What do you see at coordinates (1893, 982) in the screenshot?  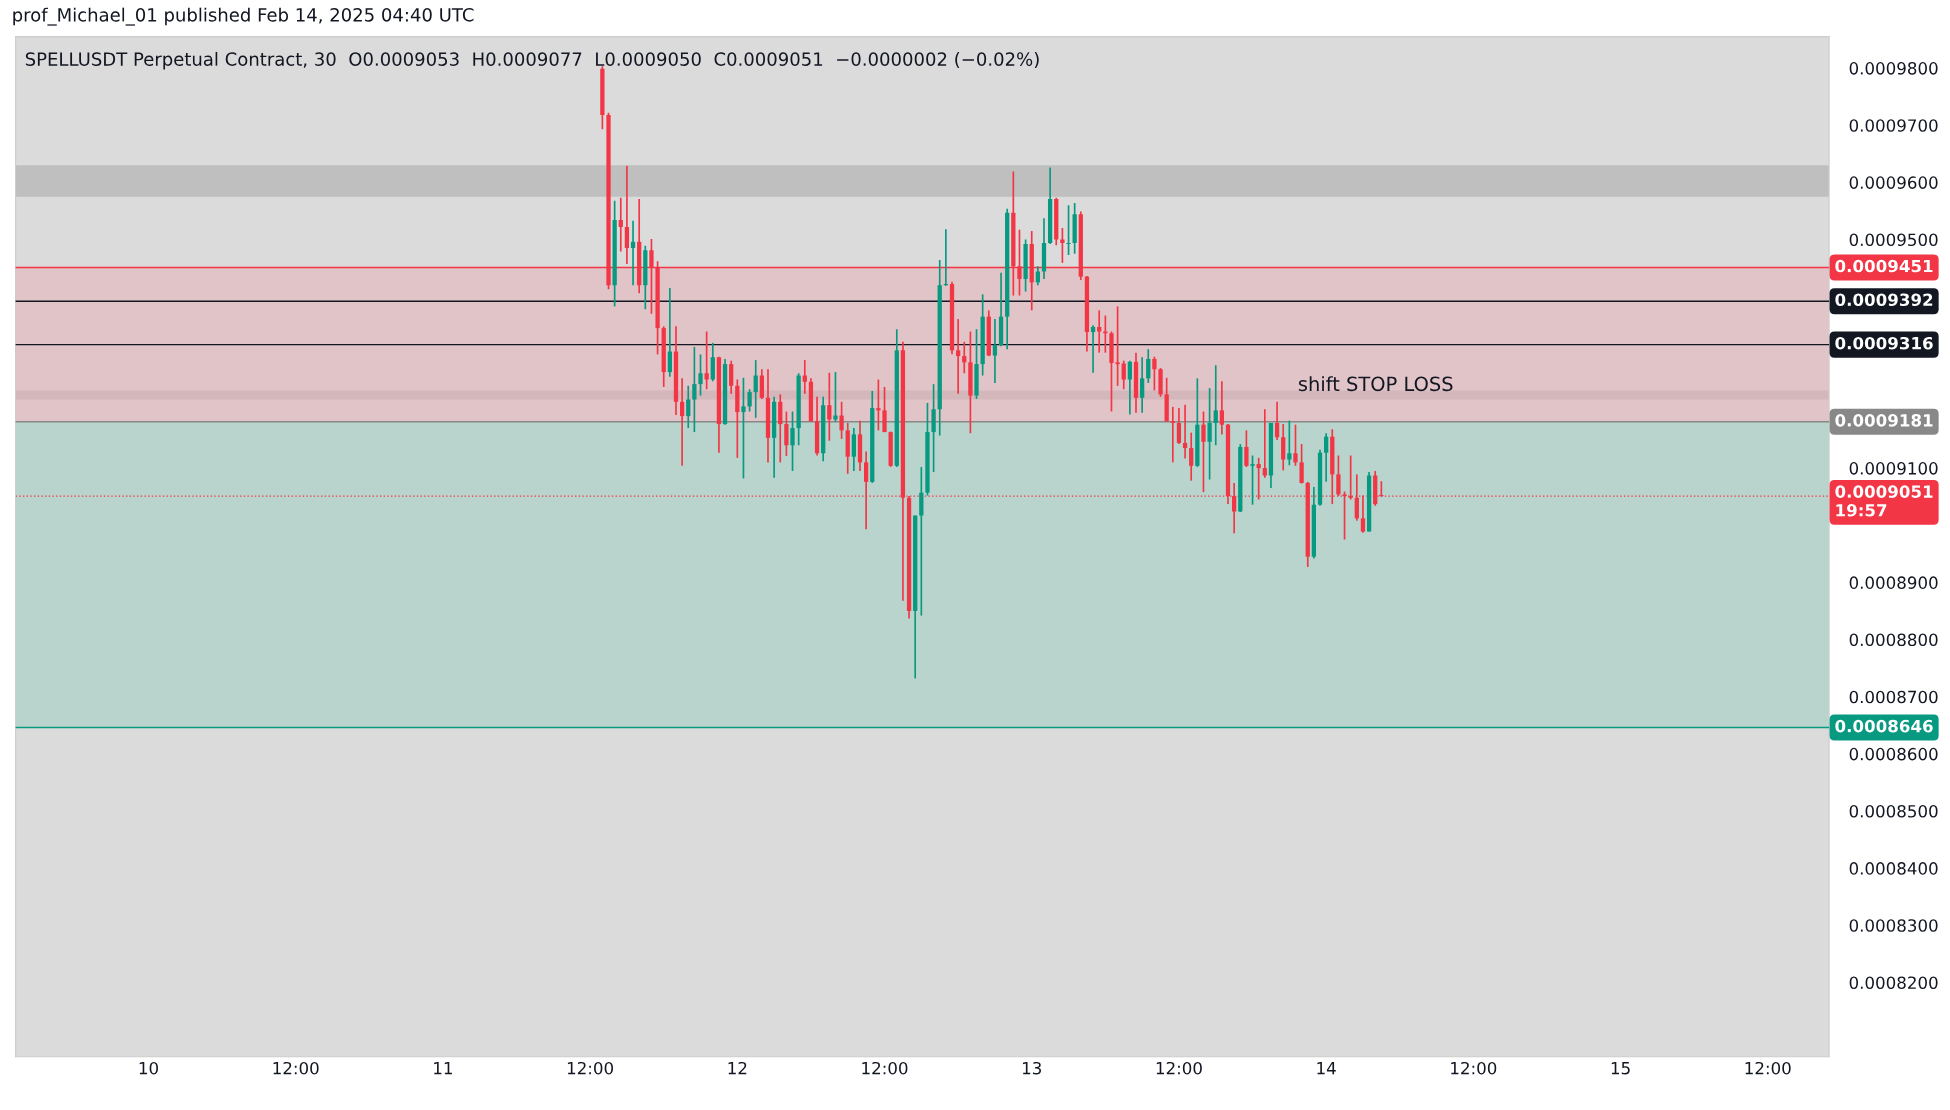 I see `y-tick-label: 0.0008200` at bounding box center [1893, 982].